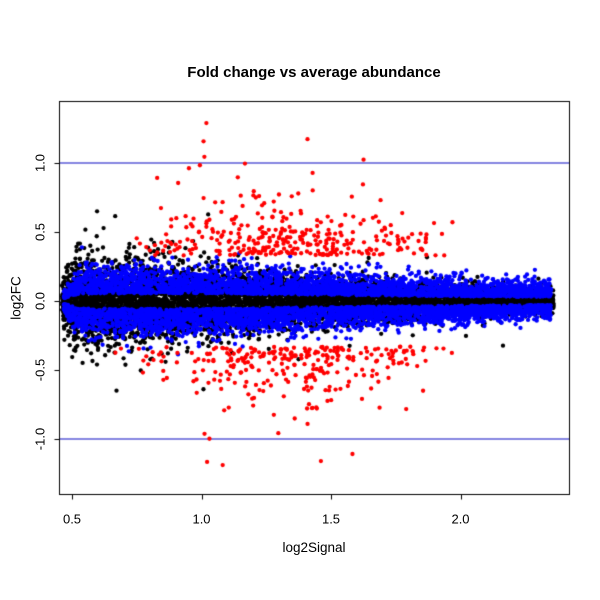 The width and height of the screenshot is (600, 600). What do you see at coordinates (331, 519) in the screenshot?
I see `x-tick-label: 1.5` at bounding box center [331, 519].